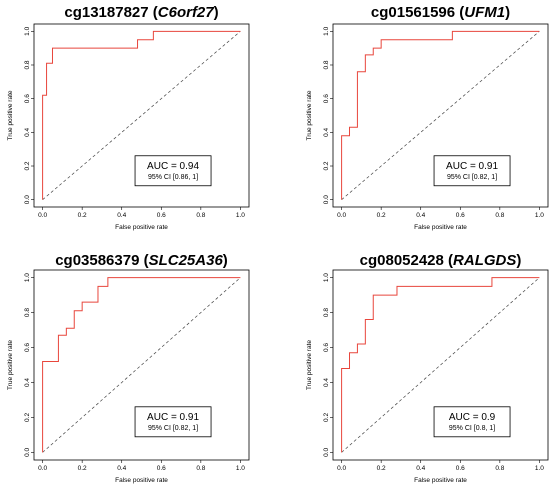  Describe the element at coordinates (110, 12) in the screenshot. I see `title-code: cg13187827 (` at that location.